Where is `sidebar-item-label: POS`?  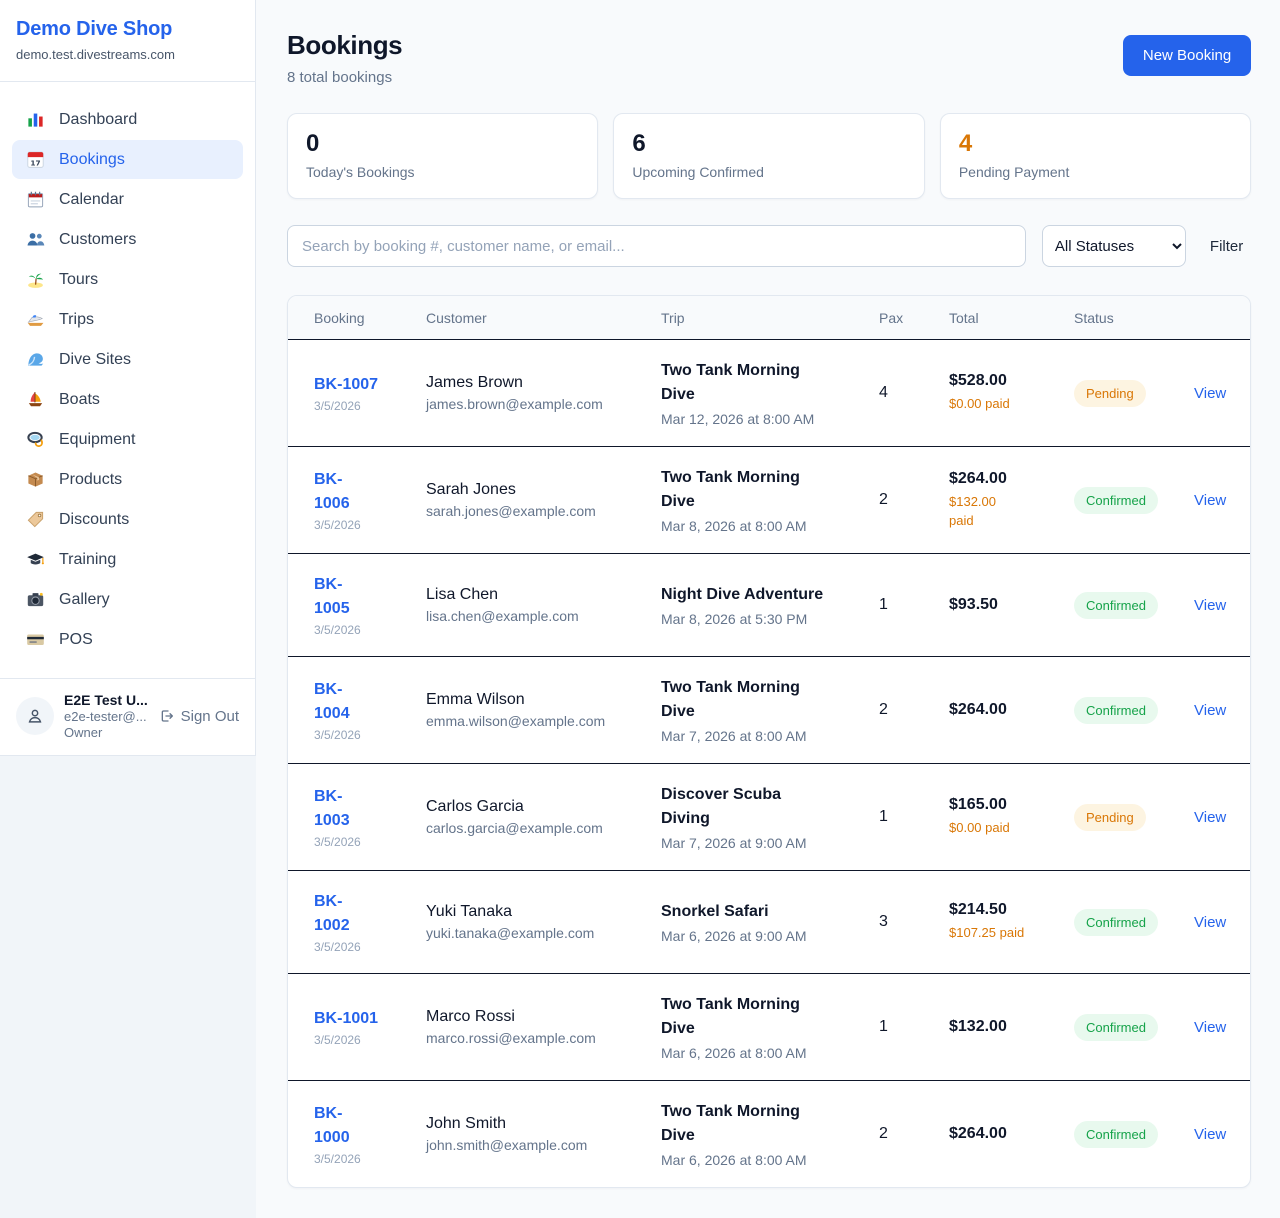 sidebar-item-label: POS is located at coordinates (76, 639).